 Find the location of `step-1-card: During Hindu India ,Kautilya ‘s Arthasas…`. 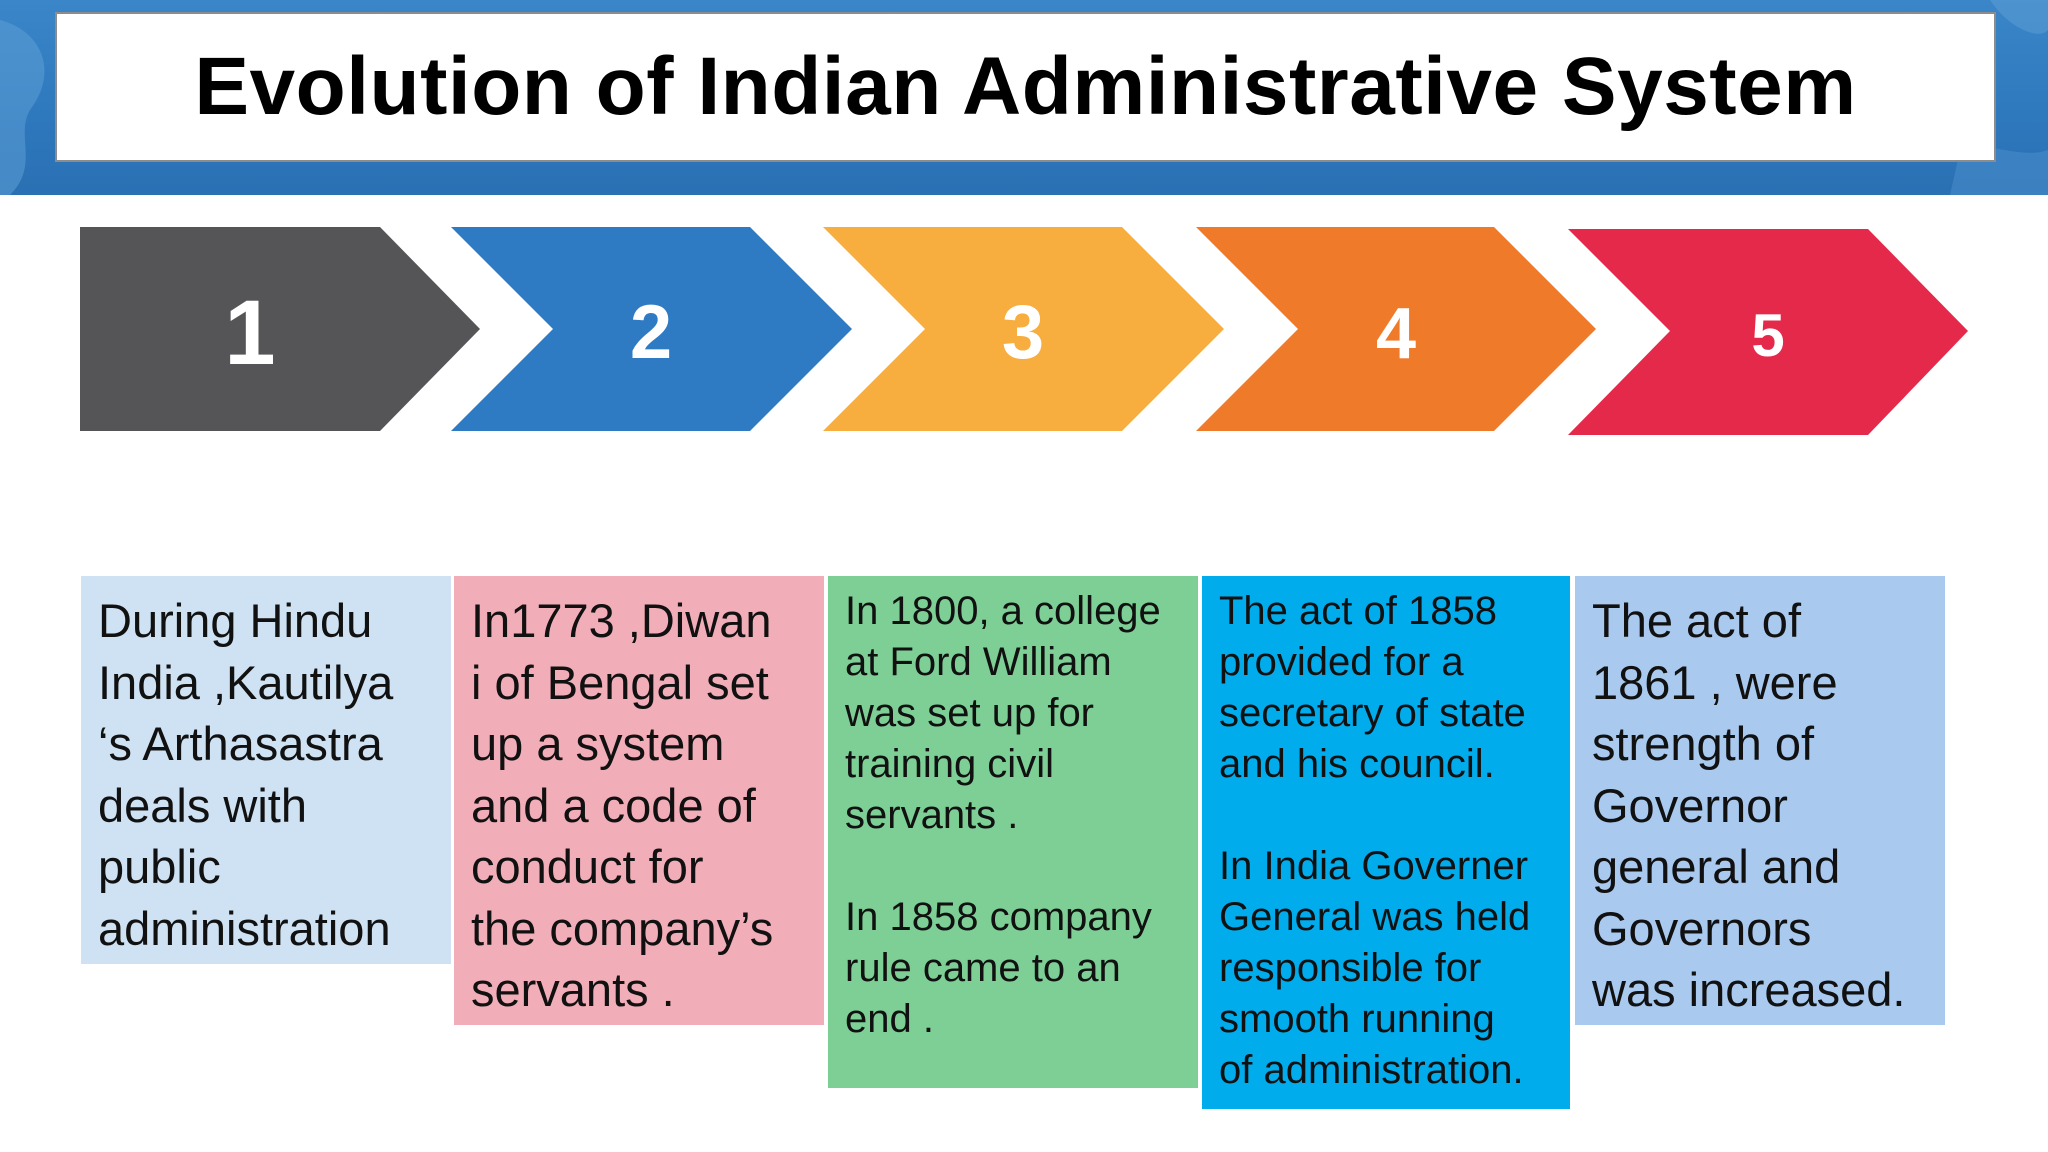

step-1-card: During Hindu India ,Kautilya ‘s Arthasas… is located at coordinates (266, 770).